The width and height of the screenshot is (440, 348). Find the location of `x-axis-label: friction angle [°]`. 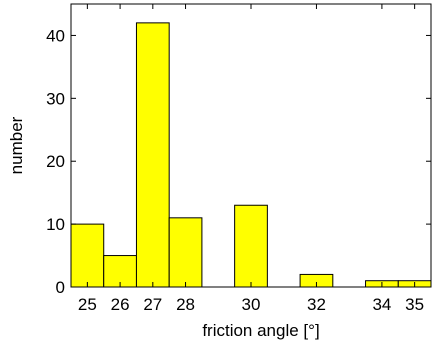

x-axis-label: friction angle [°] is located at coordinates (260, 330).